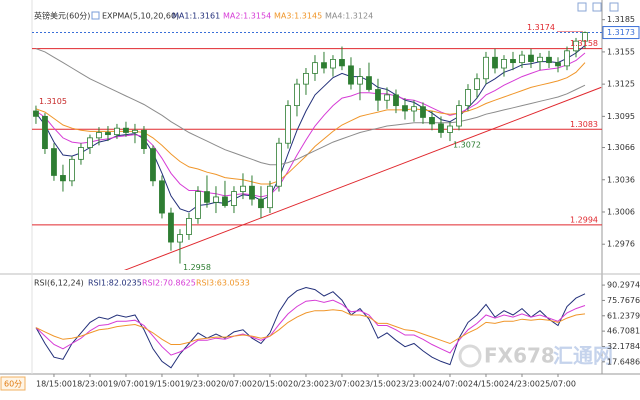  What do you see at coordinates (140, 16) in the screenshot?
I see `indicator-label: EXPMA(5,10,20,60)` at bounding box center [140, 16].